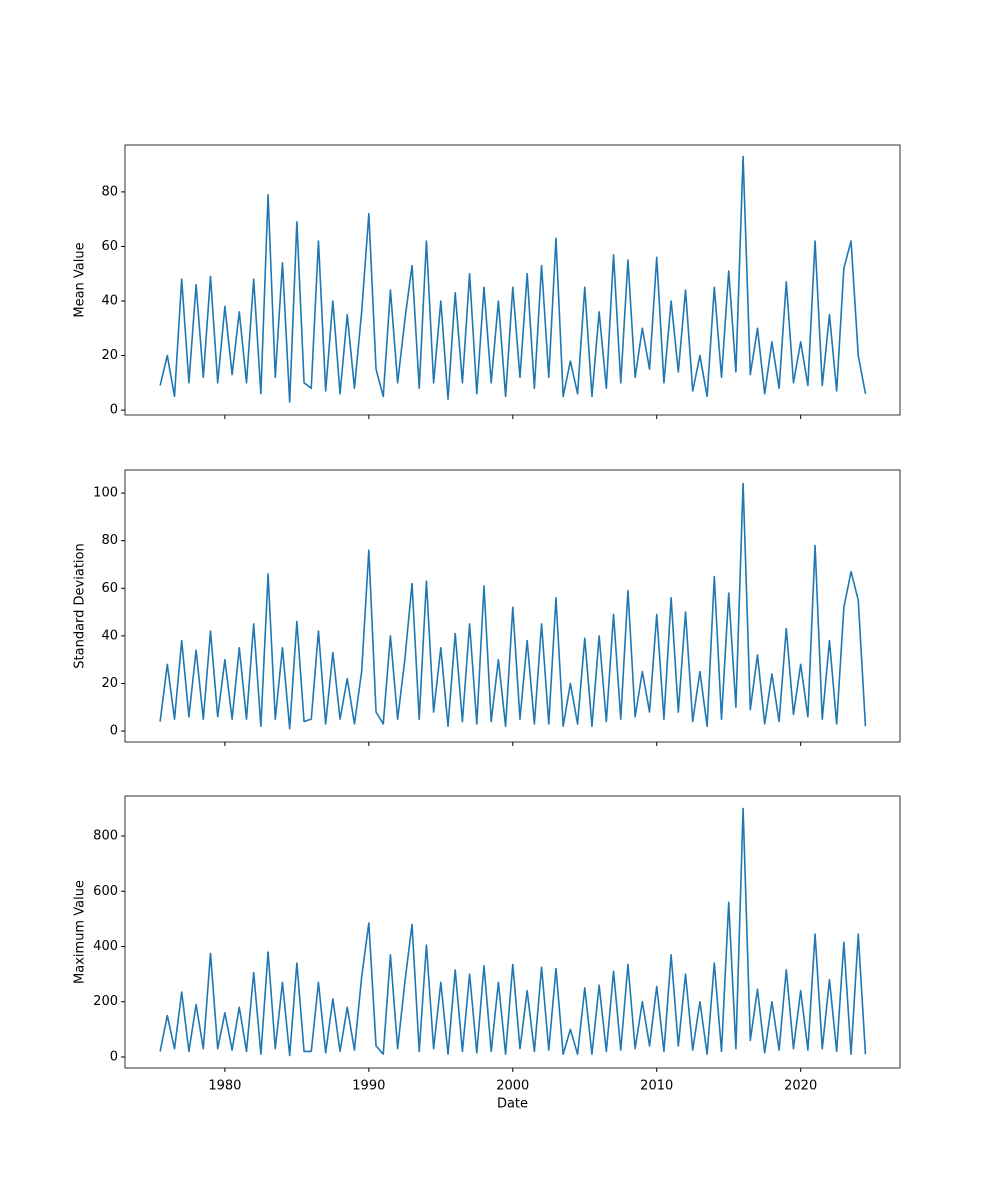 The height and width of the screenshot is (1200, 1000). I want to click on y-axis-label: Standard Deviation, so click(80, 605).